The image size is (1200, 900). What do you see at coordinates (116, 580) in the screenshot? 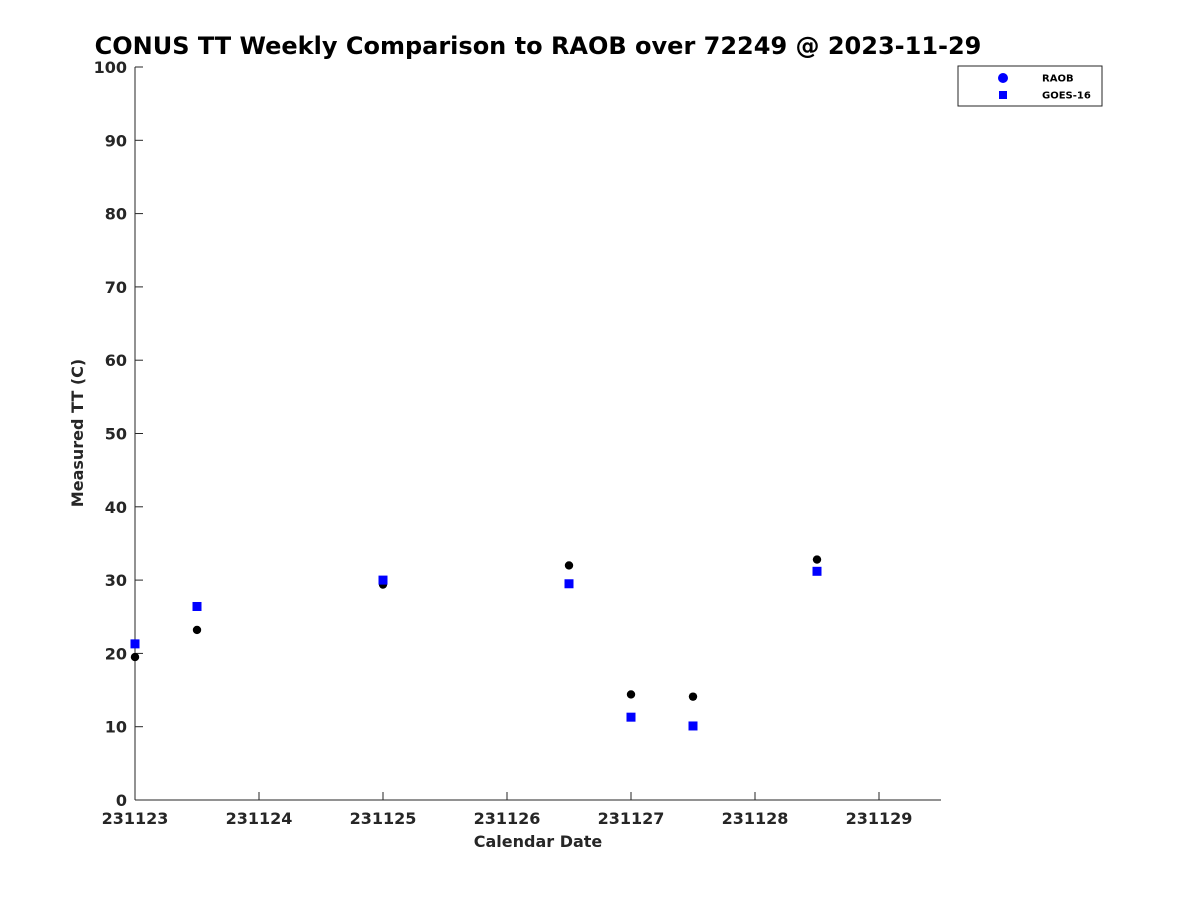
I see `y-tick-label: 30` at bounding box center [116, 580].